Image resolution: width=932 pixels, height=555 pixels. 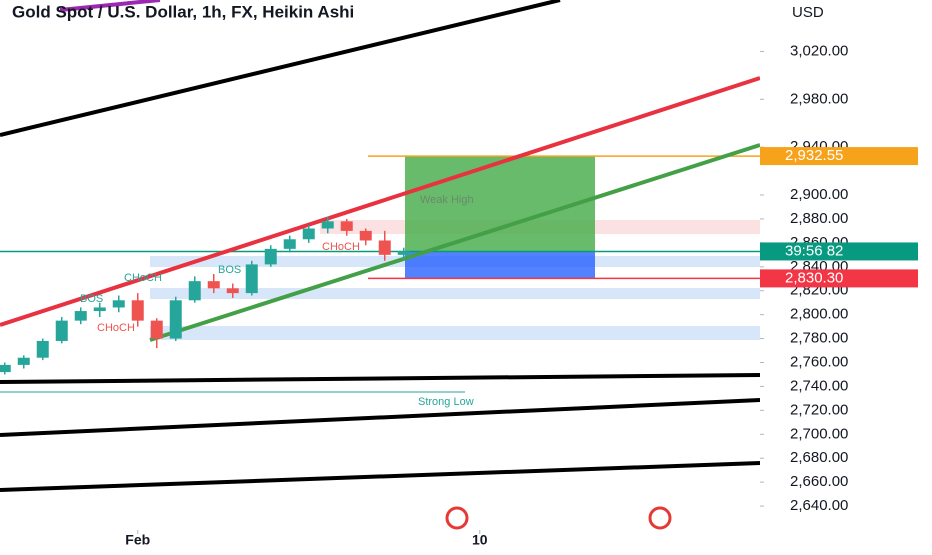 What do you see at coordinates (819, 338) in the screenshot?
I see `y-tick-label: 2,780.00` at bounding box center [819, 338].